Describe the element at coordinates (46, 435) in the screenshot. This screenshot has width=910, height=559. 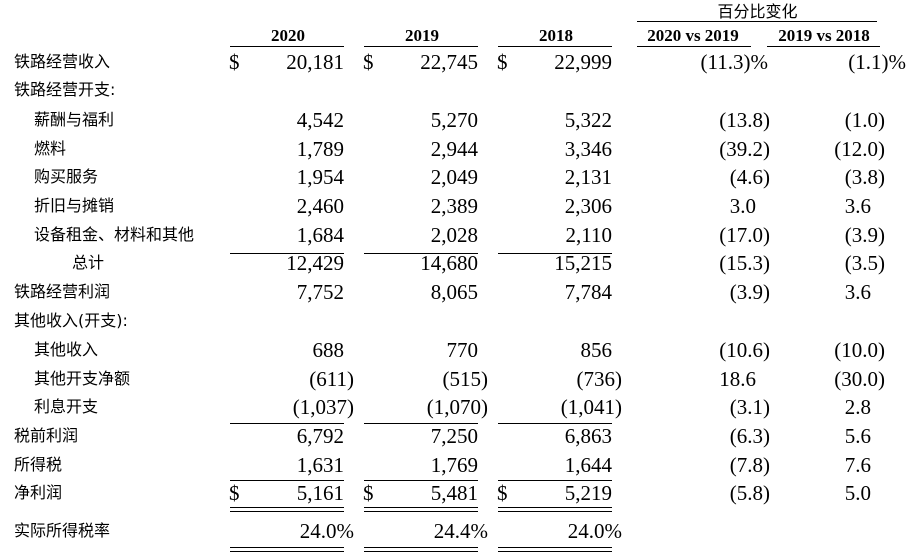
I see `row-label: 税前利润` at that location.